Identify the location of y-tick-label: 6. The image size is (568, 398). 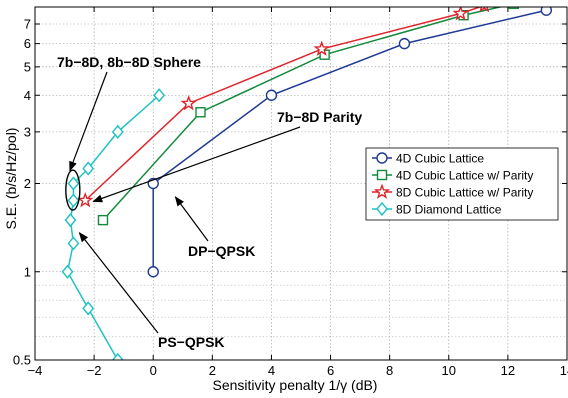
(27, 43).